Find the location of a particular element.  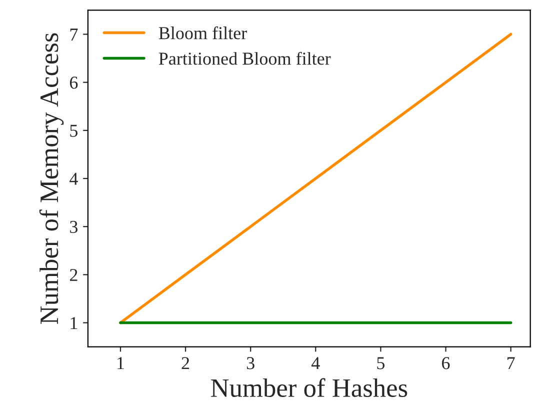

y-tick-label: 5 is located at coordinates (74, 130).